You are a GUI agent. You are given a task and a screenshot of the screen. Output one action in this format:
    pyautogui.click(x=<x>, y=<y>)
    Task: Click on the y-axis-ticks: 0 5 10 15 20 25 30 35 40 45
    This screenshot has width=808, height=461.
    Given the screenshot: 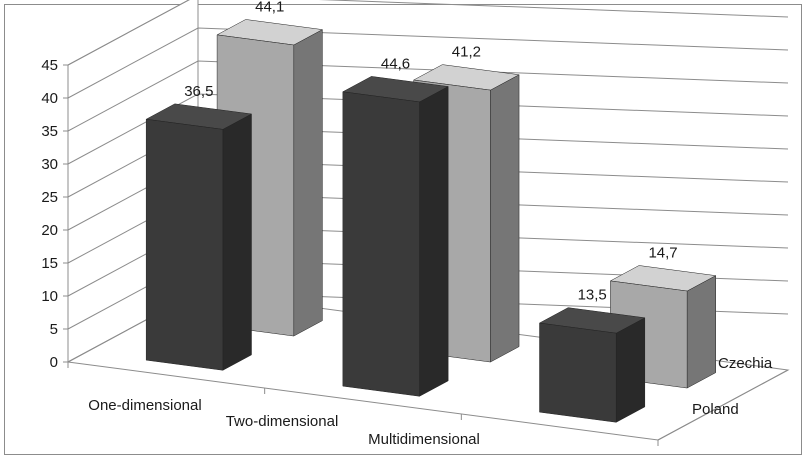 What is the action you would take?
    pyautogui.click(x=54, y=214)
    